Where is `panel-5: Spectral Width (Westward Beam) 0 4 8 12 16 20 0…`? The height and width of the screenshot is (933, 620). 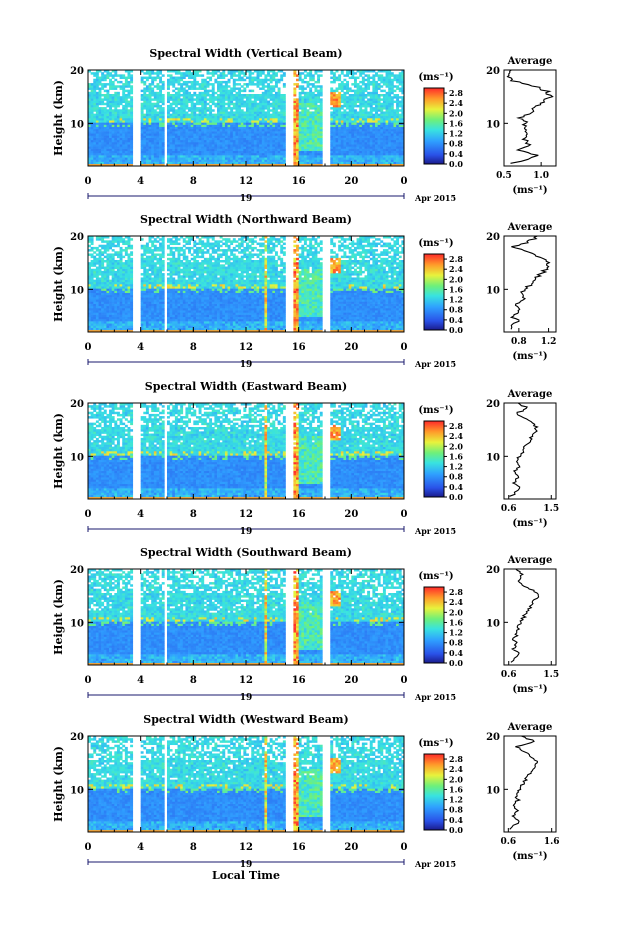 panel-5: Spectral Width (Westward Beam) 0 4 8 12 16 20 0… is located at coordinates (306, 791).